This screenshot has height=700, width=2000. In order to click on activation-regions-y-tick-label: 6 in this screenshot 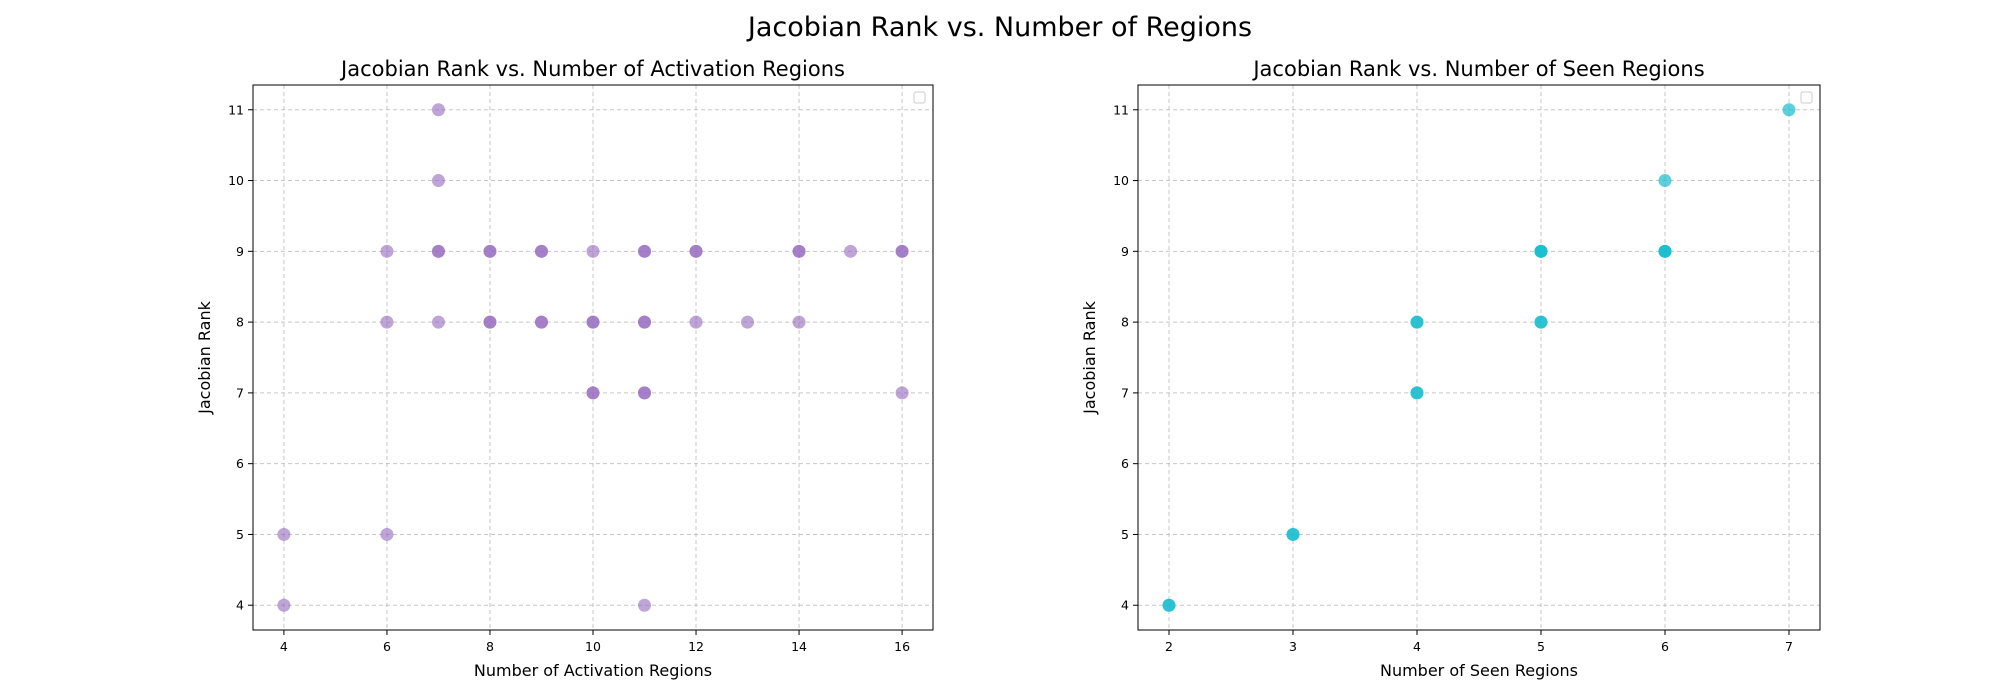, I will do `click(240, 463)`.